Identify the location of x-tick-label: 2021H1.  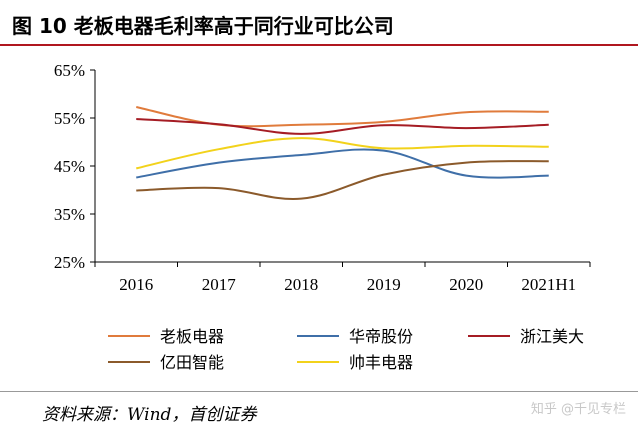
(548, 284).